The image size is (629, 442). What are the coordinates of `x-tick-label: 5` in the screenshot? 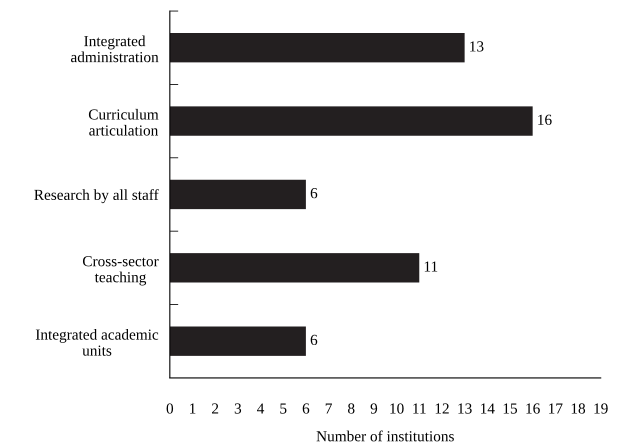 It's located at (283, 409).